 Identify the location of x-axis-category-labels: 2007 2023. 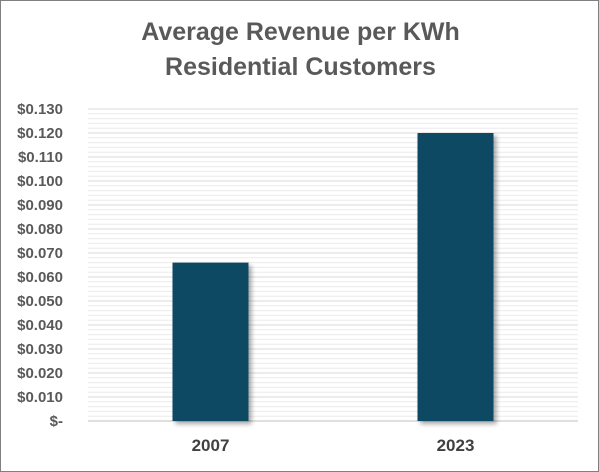
(333, 445).